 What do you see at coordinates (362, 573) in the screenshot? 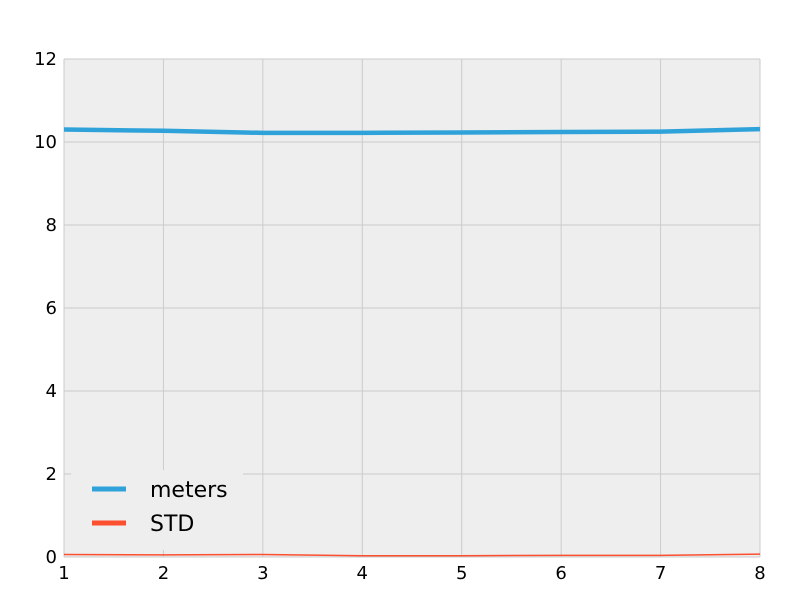
I see `x-tick-label: 4` at bounding box center [362, 573].